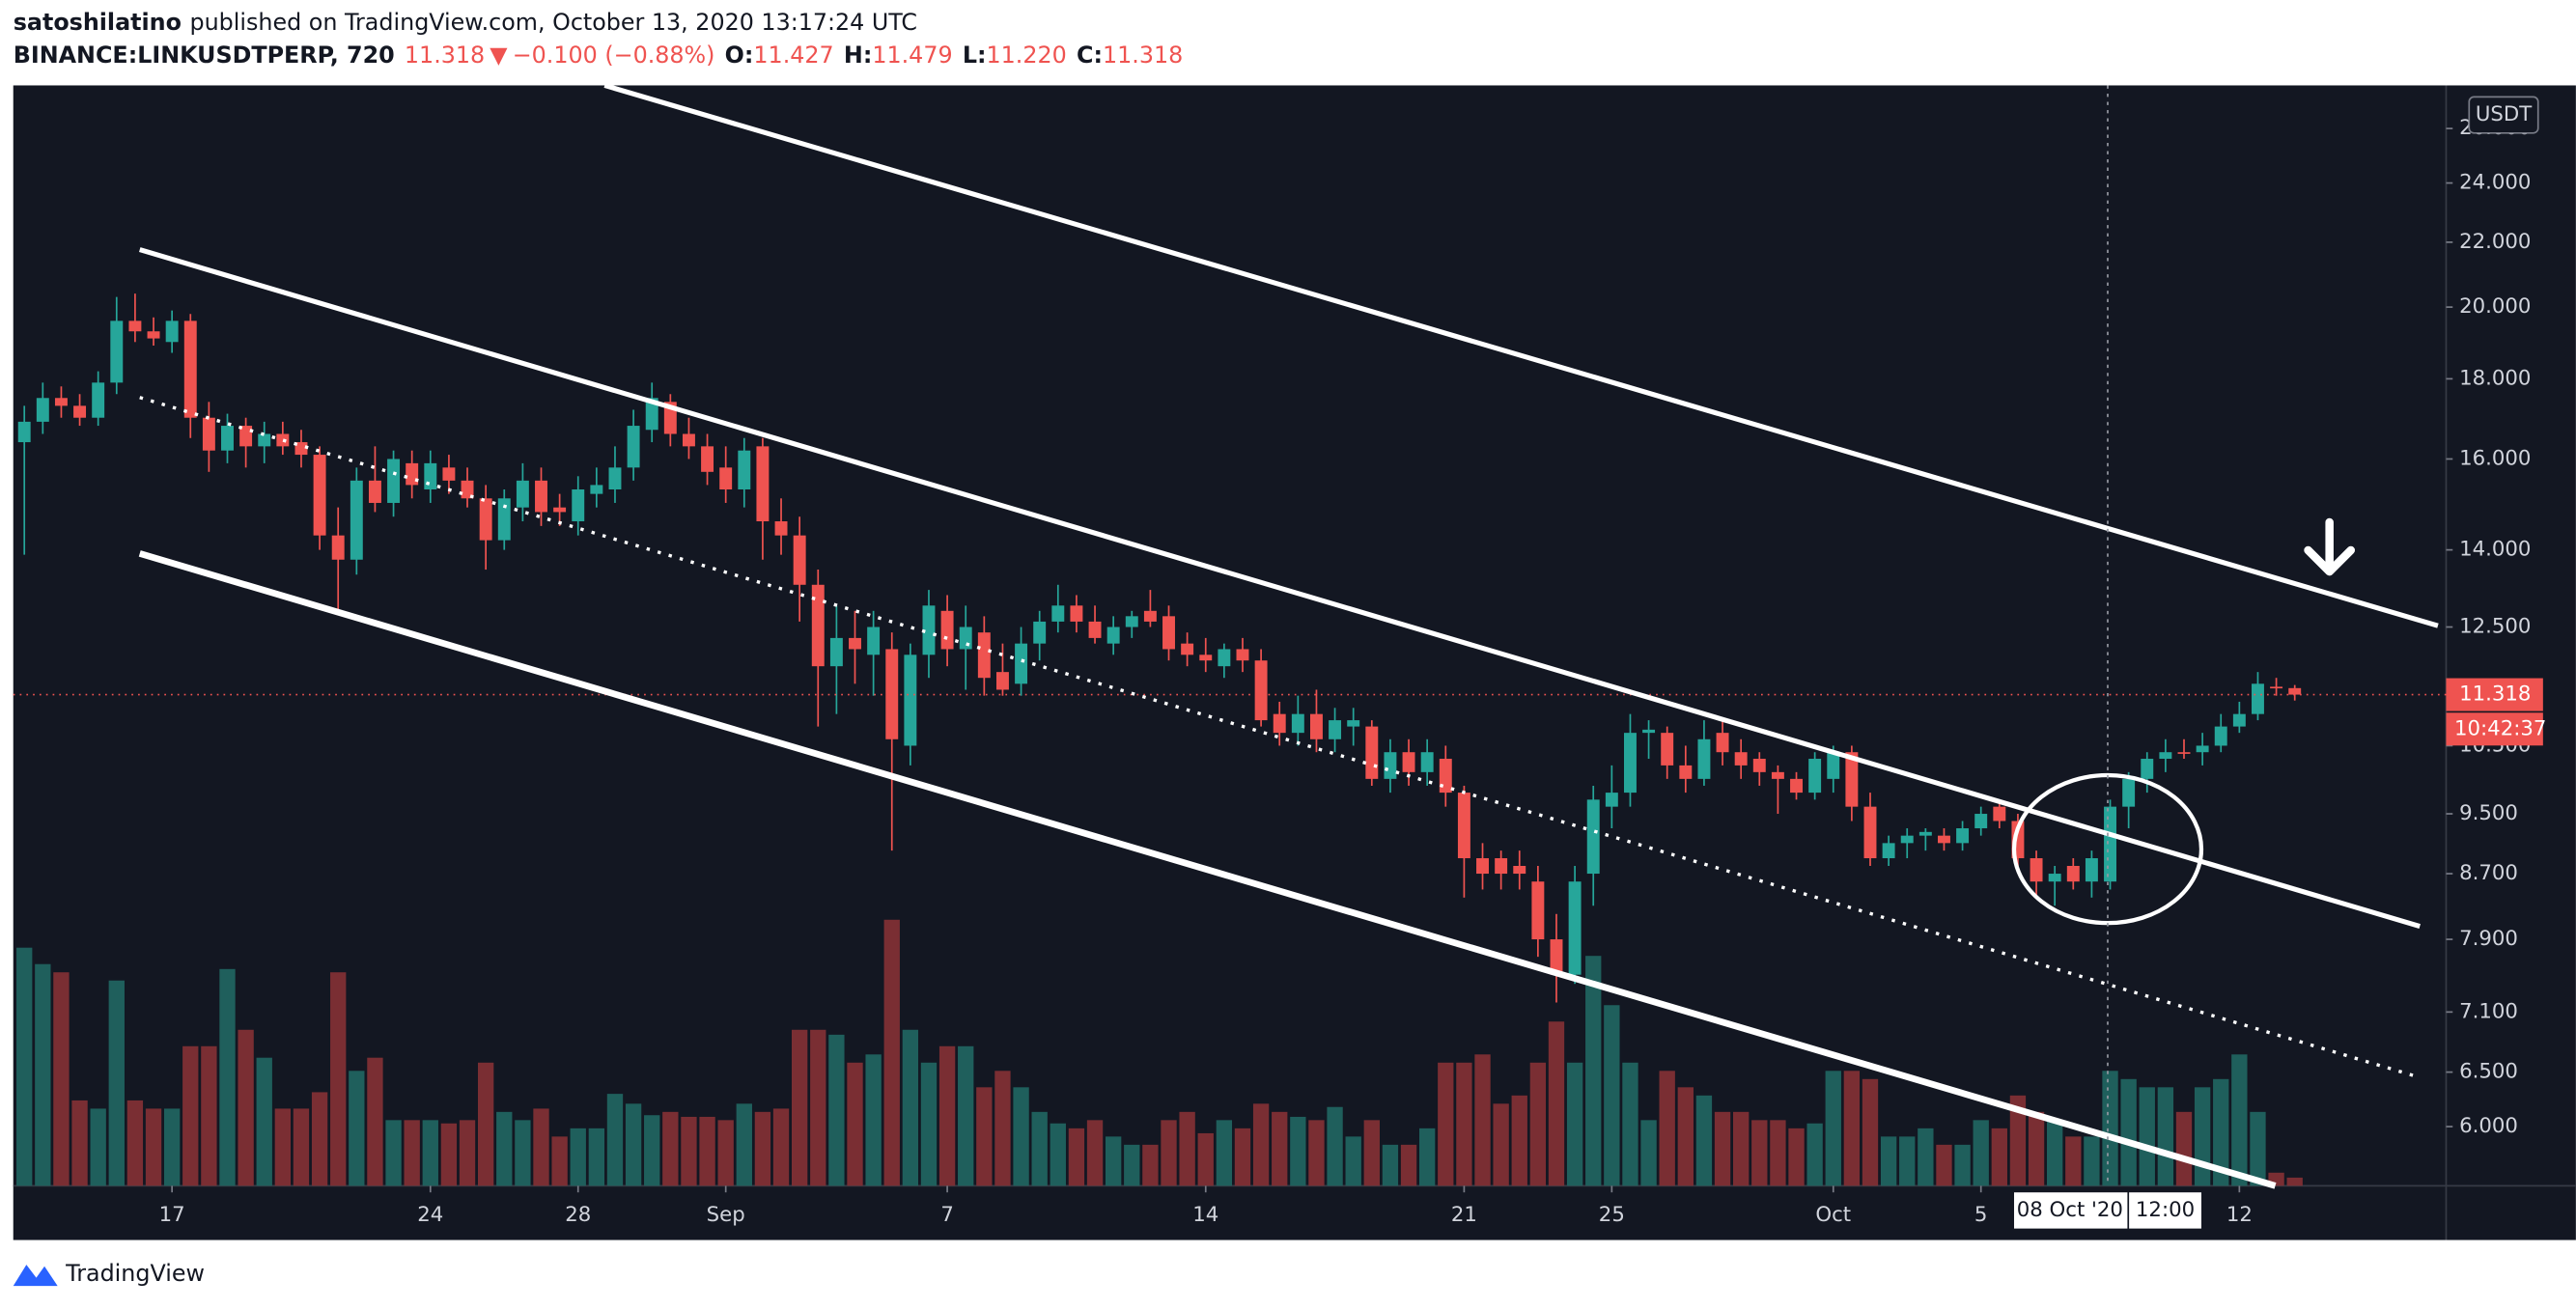  Describe the element at coordinates (205, 54) in the screenshot. I see `symbol: BINANCE:LINKUSDTPERP, 720` at that location.